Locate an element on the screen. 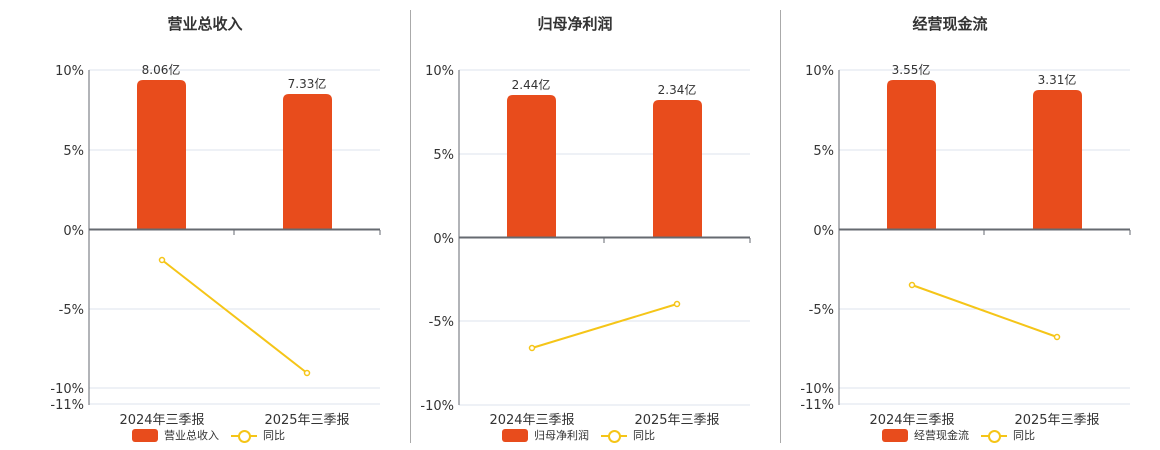 This screenshot has width=1160, height=450. legend: 经营现金流 同比 is located at coordinates (958, 435).